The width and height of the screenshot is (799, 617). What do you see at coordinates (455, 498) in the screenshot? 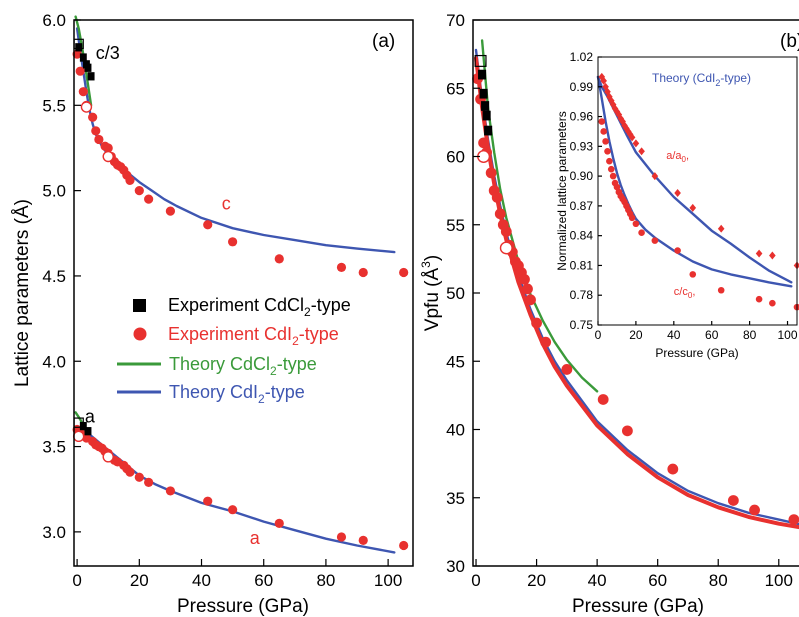
I see `volume-y-tick-label: 35` at bounding box center [455, 498].